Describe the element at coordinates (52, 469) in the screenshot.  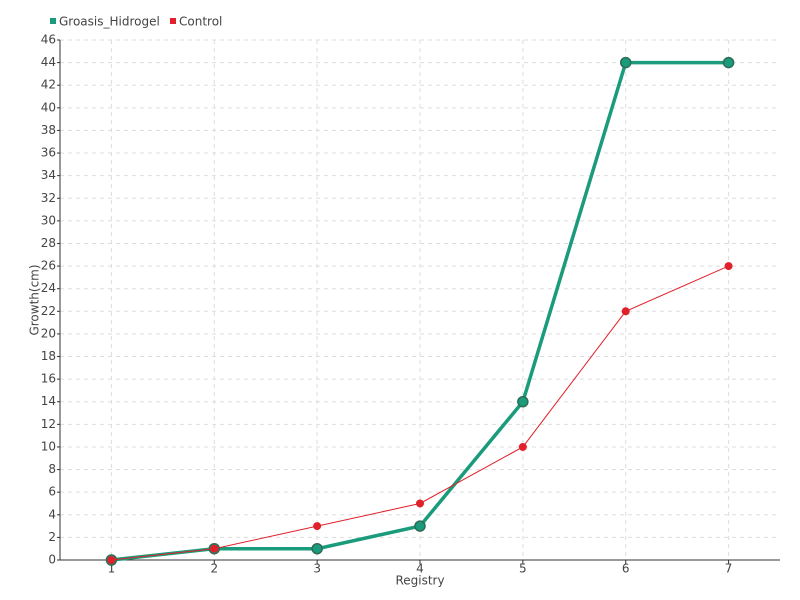
I see `y-tick-label: 8` at that location.